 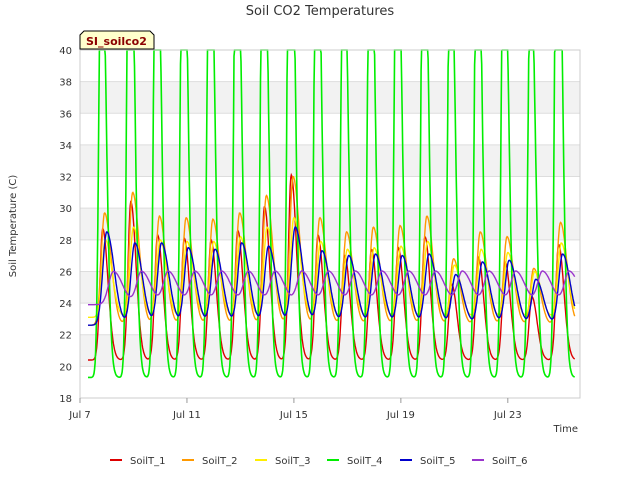 I want to click on legend-item: SoilT_3, so click(x=283, y=461).